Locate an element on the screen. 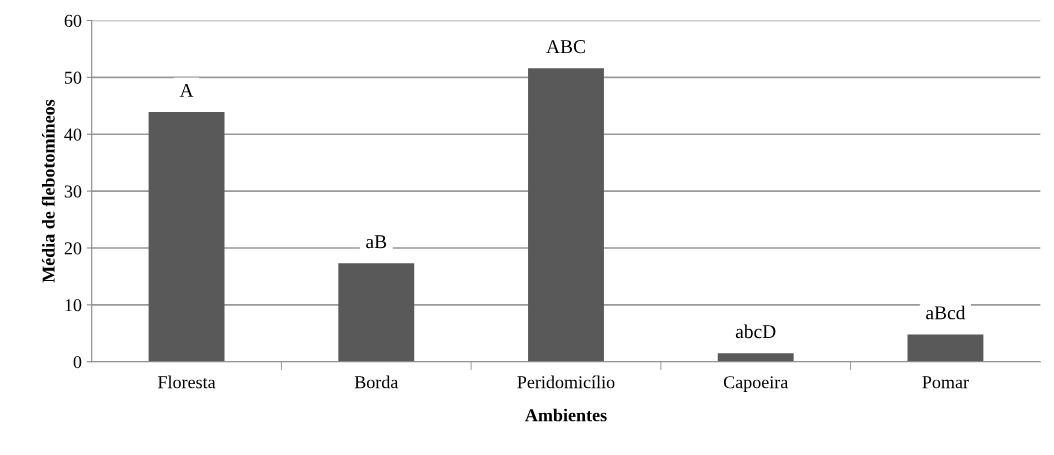  y-tick-label: 10 is located at coordinates (73, 305).